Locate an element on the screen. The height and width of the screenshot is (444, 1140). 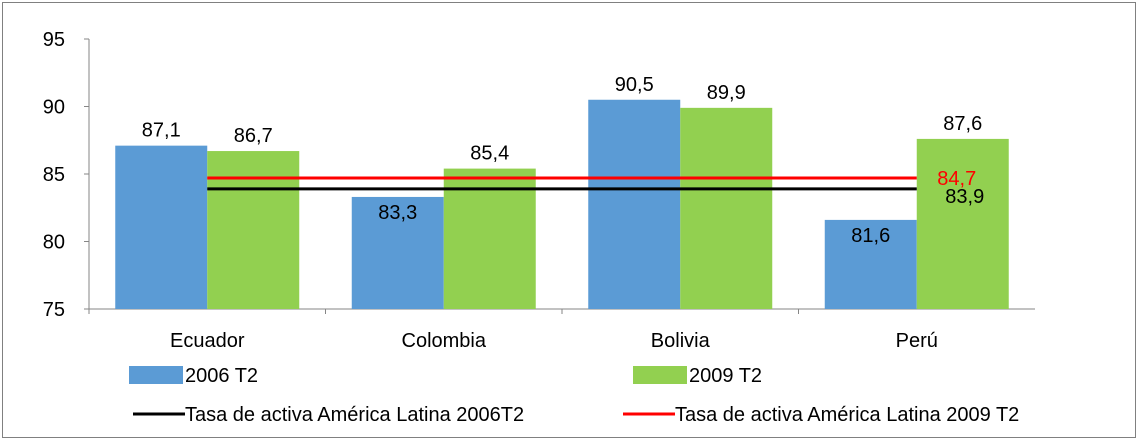
data-label: 89,9 is located at coordinates (726, 93).